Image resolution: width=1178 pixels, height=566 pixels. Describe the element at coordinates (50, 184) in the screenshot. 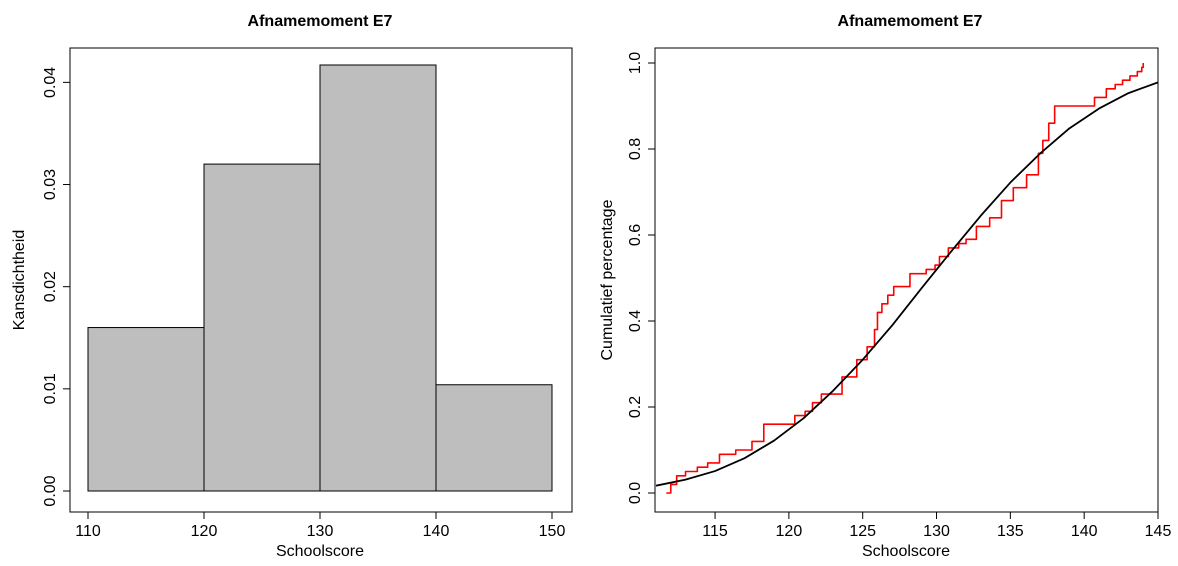

I see `histogram-y-tick-label: 0.03` at that location.